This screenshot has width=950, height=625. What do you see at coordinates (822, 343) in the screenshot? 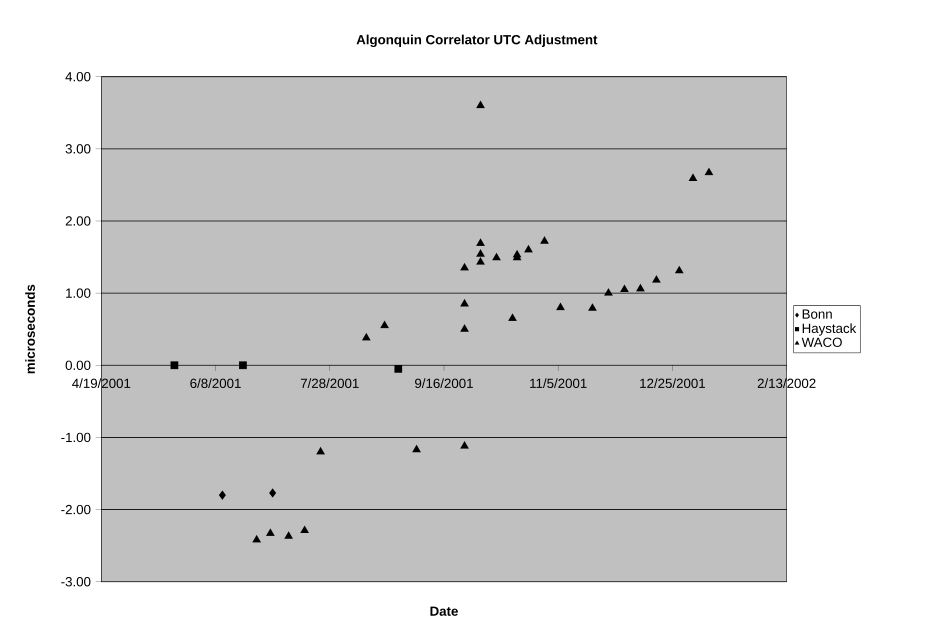
I see `legend-label: WACO` at bounding box center [822, 343].